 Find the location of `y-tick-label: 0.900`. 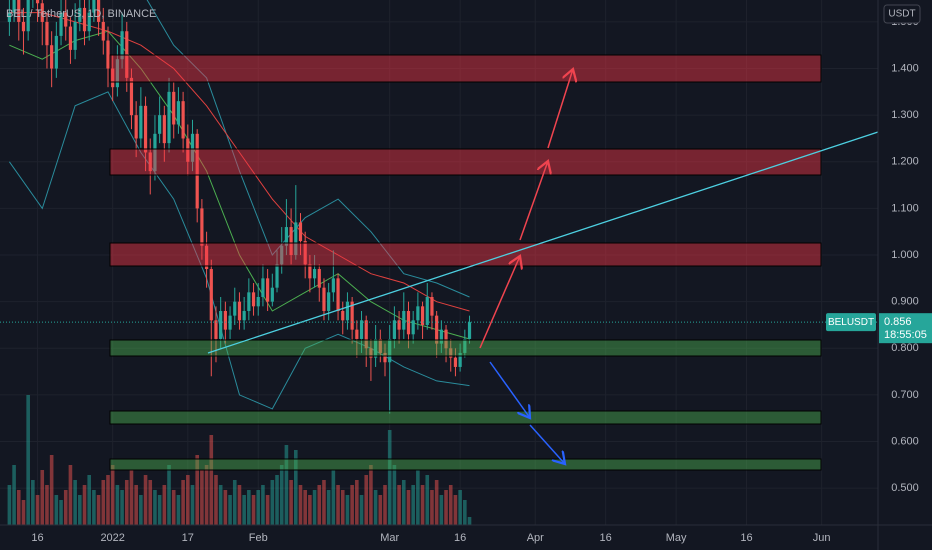

y-tick-label: 0.900 is located at coordinates (905, 302).